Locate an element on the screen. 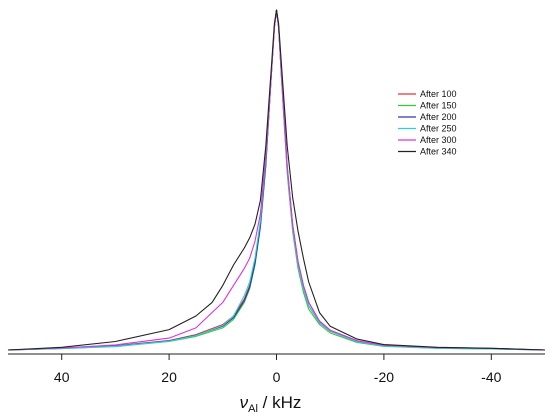  x-tick-label: 20 is located at coordinates (169, 377).